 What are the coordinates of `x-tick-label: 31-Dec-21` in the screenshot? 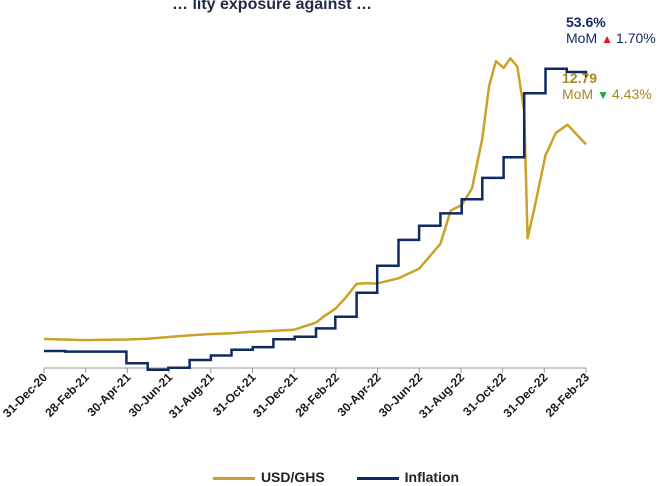 It's located at (275, 395).